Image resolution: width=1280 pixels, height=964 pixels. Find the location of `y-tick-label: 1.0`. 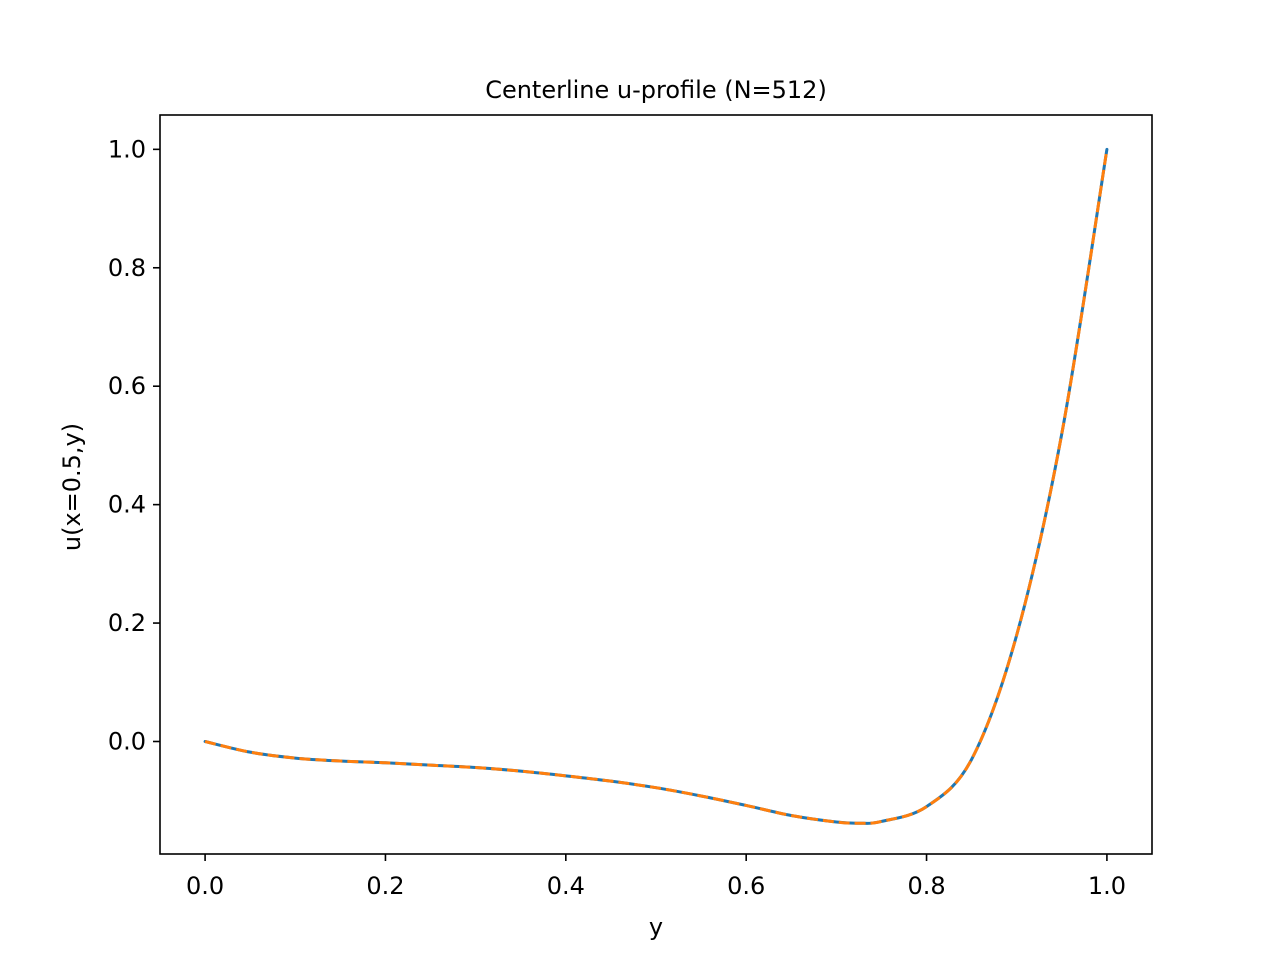

y-tick-label: 1.0 is located at coordinates (127, 149).